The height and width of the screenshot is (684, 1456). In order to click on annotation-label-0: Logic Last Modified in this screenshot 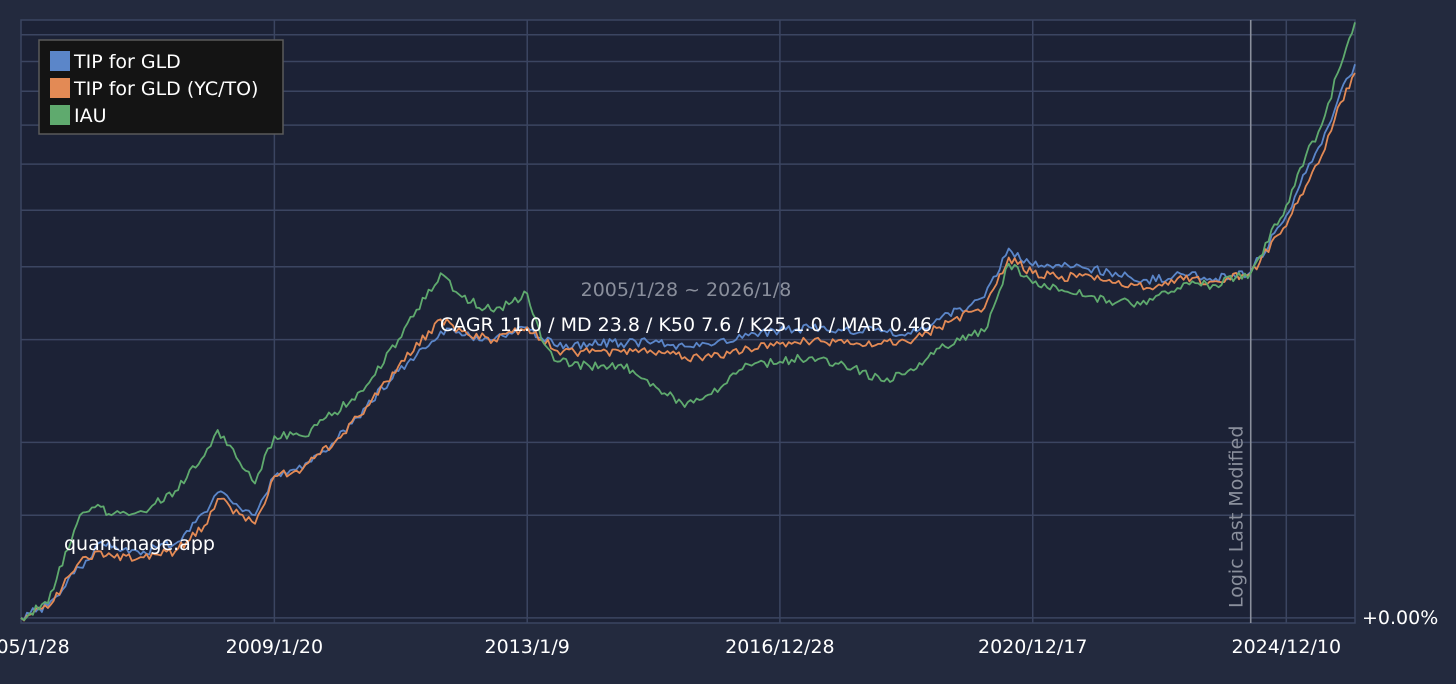, I will do `click(1237, 517)`.